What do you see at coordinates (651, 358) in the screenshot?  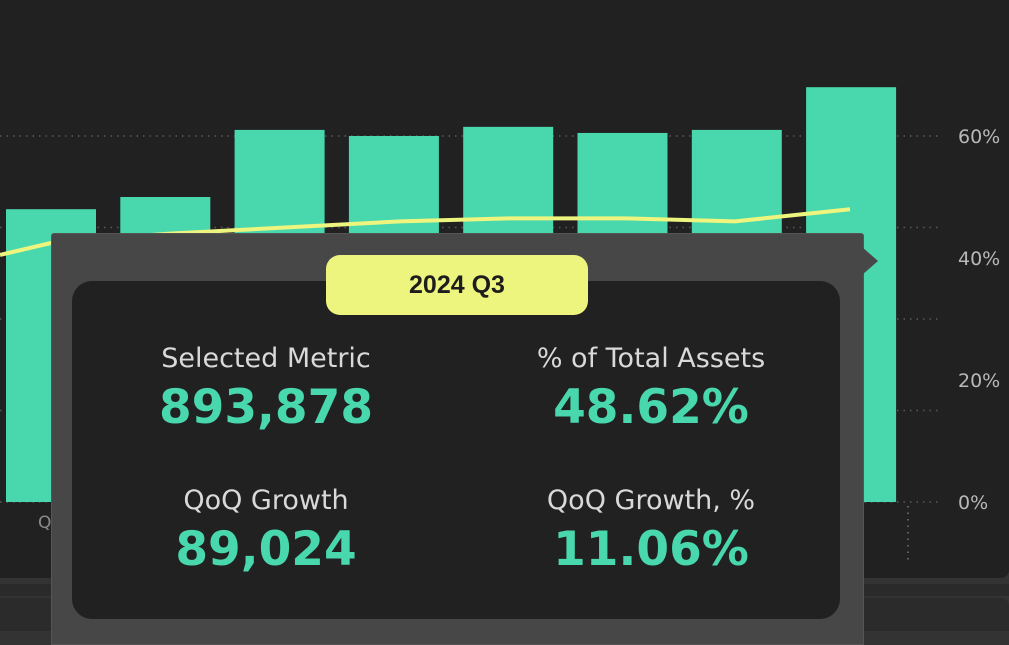 I see `metric-label: % of Total Assets` at bounding box center [651, 358].